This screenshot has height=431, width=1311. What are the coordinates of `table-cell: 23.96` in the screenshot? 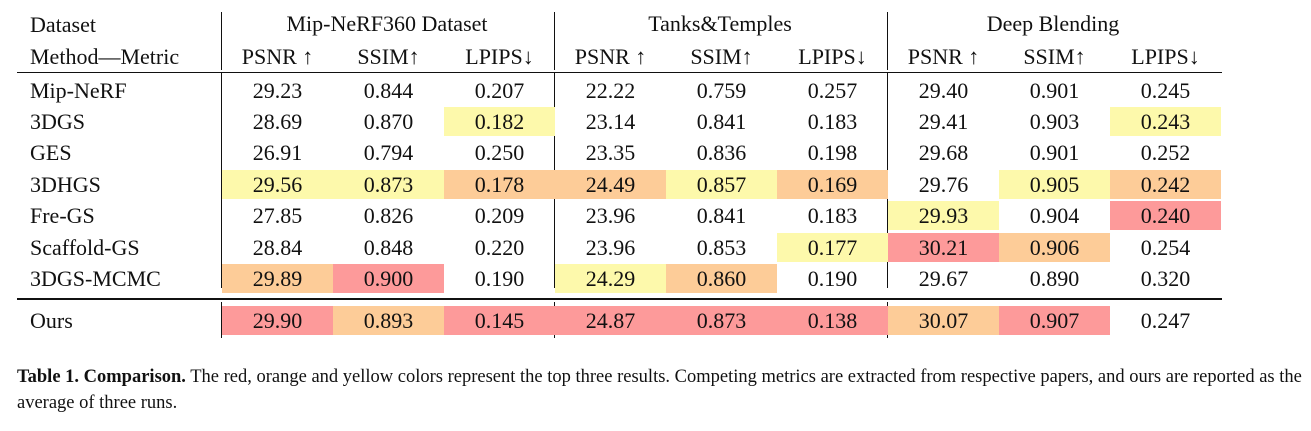 It's located at (610, 215).